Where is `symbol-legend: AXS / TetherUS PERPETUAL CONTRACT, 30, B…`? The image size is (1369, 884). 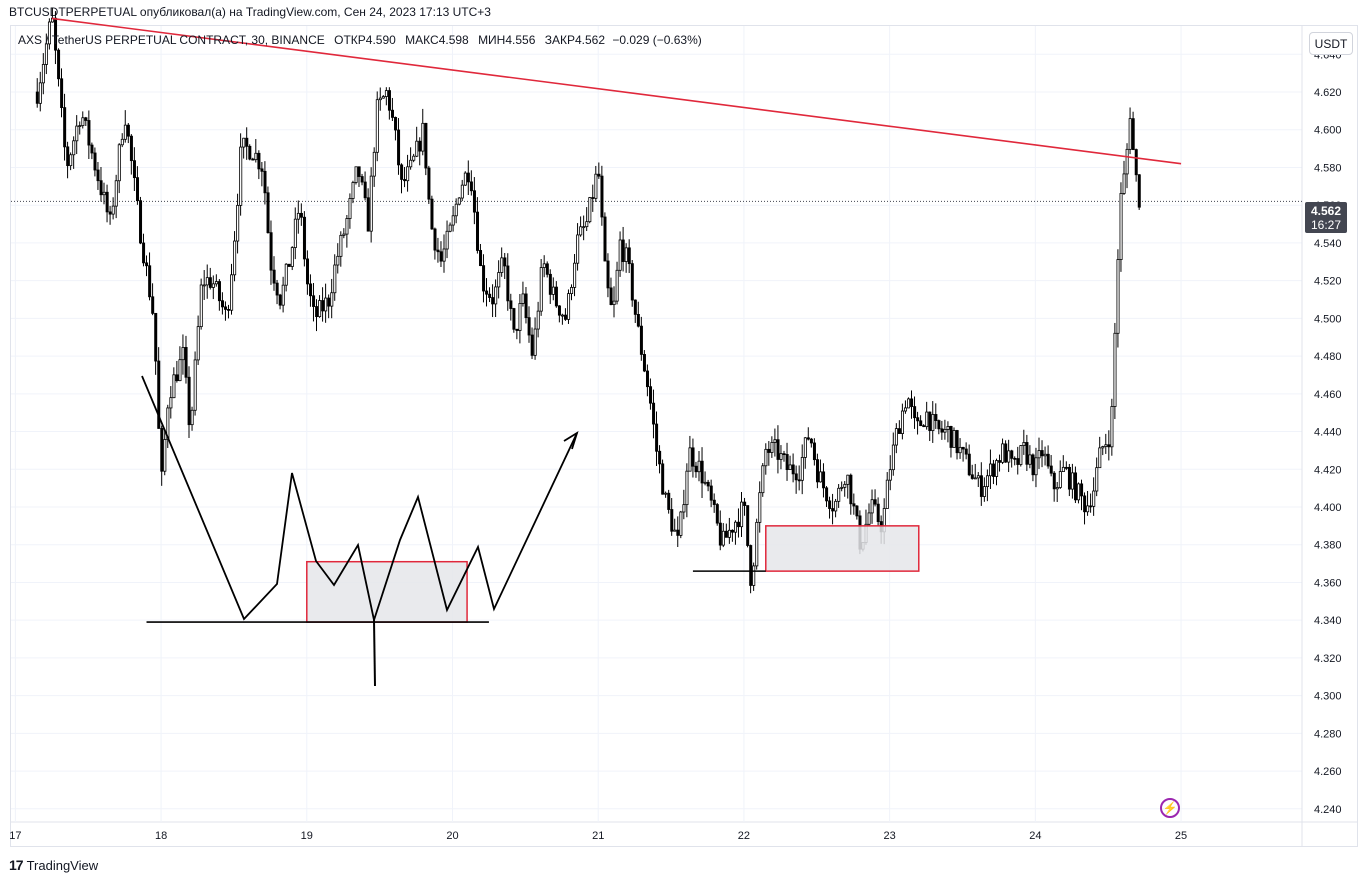 symbol-legend: AXS / TetherUS PERPETUAL CONTRACT, 30, B… is located at coordinates (360, 40).